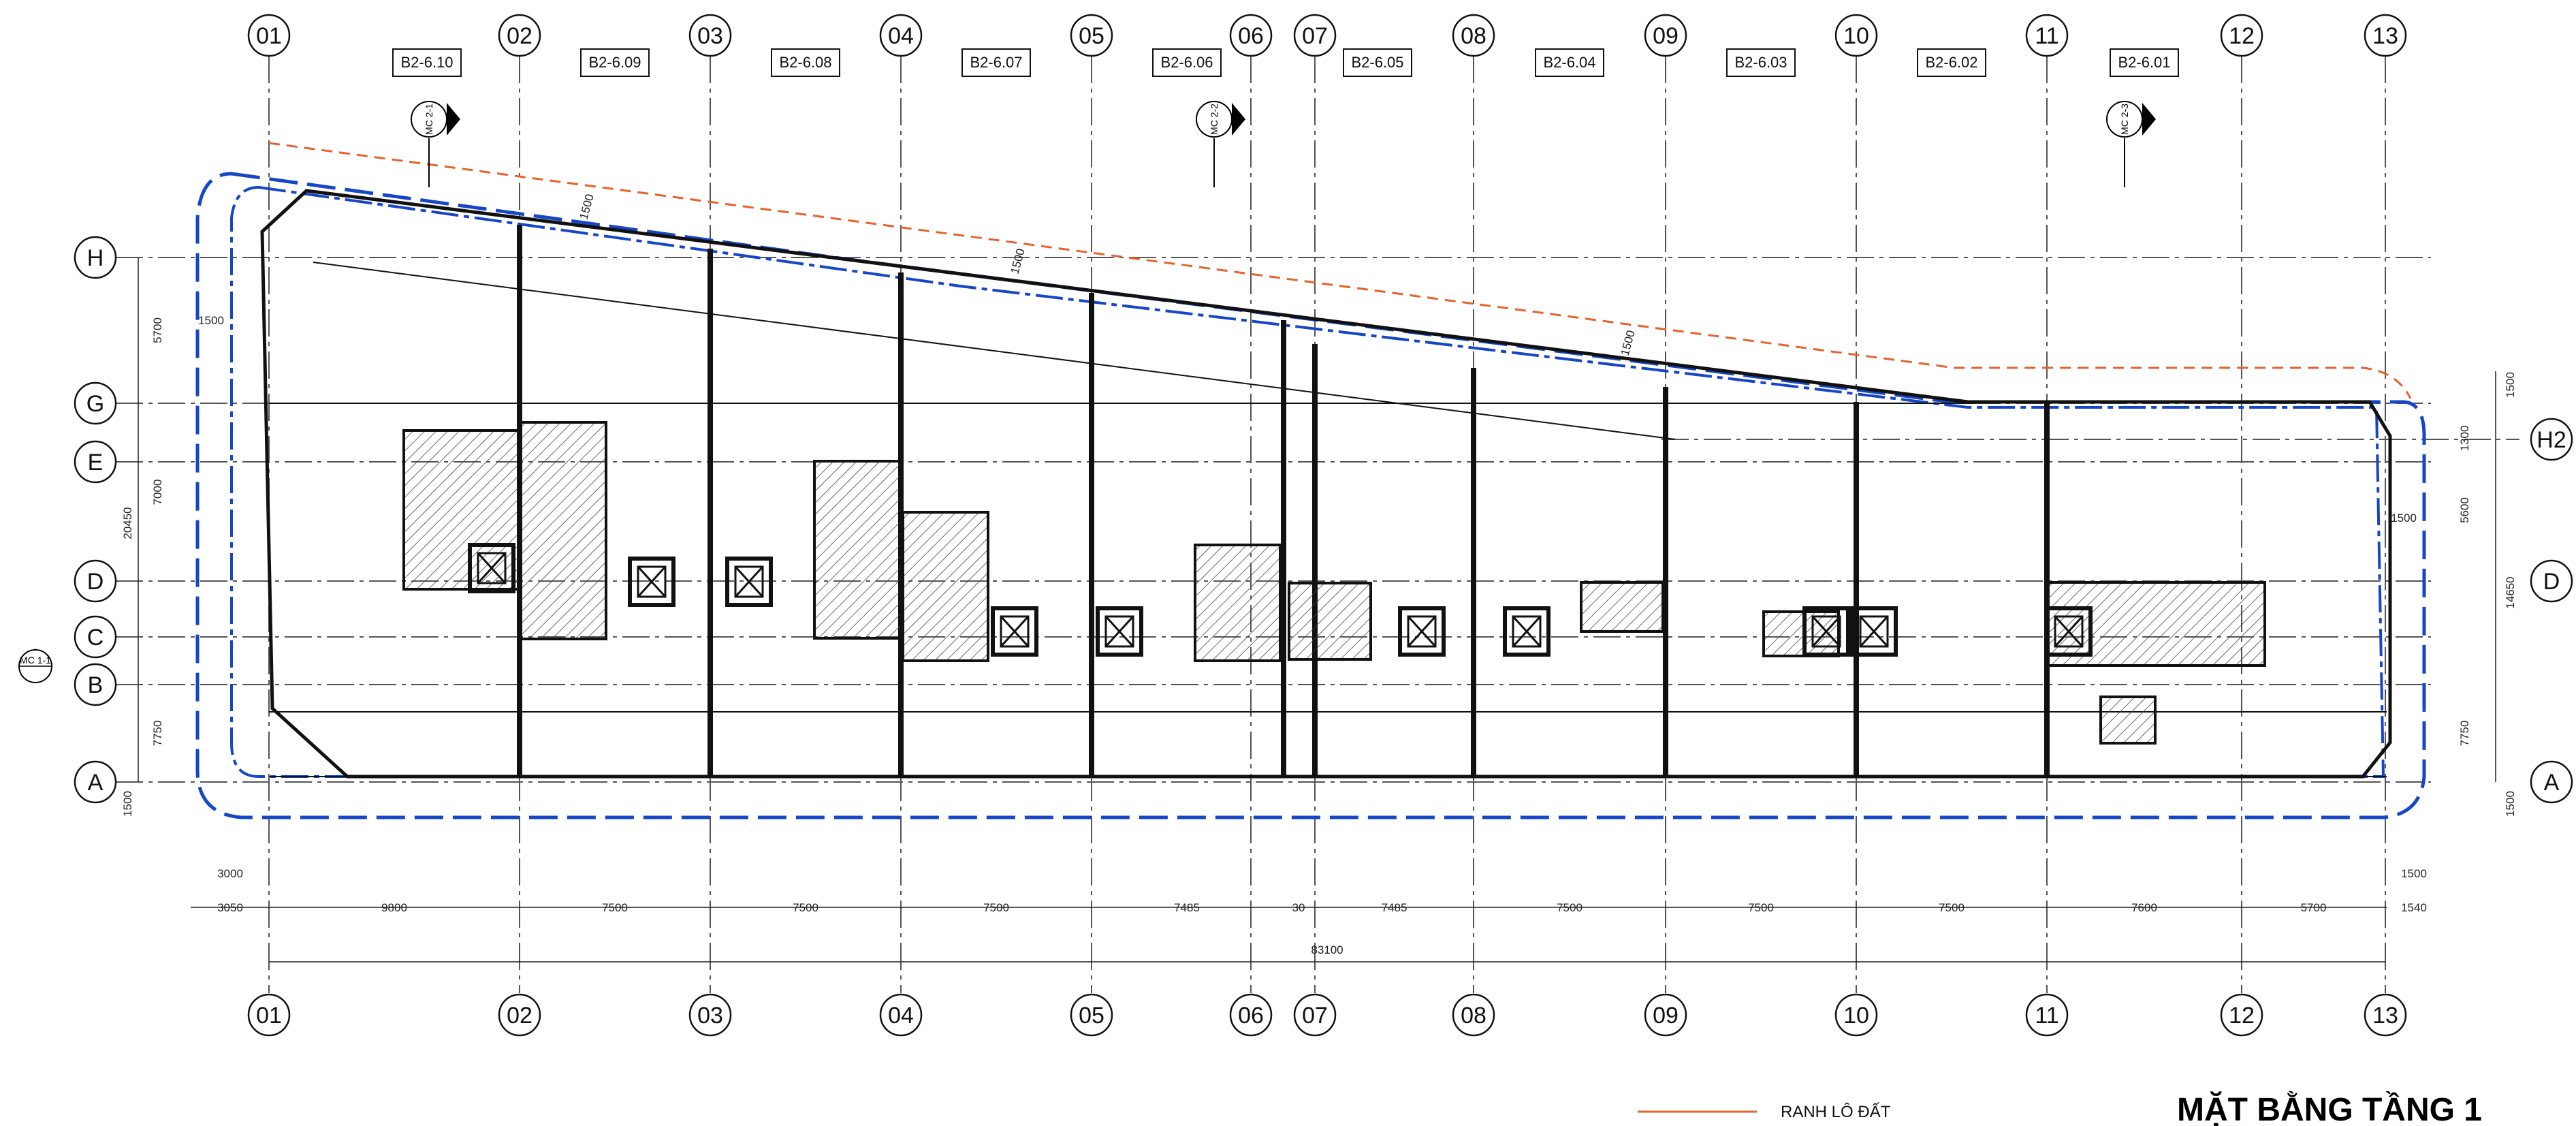 The image size is (2576, 1126). I want to click on dim-right-setback: 1500, so click(2404, 518).